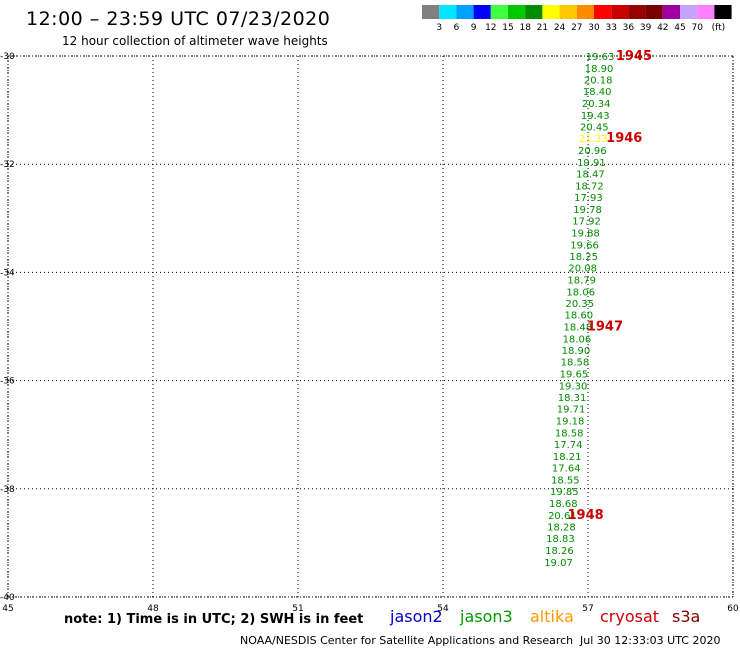  I want to click on x-tick-label: 60, so click(733, 609).